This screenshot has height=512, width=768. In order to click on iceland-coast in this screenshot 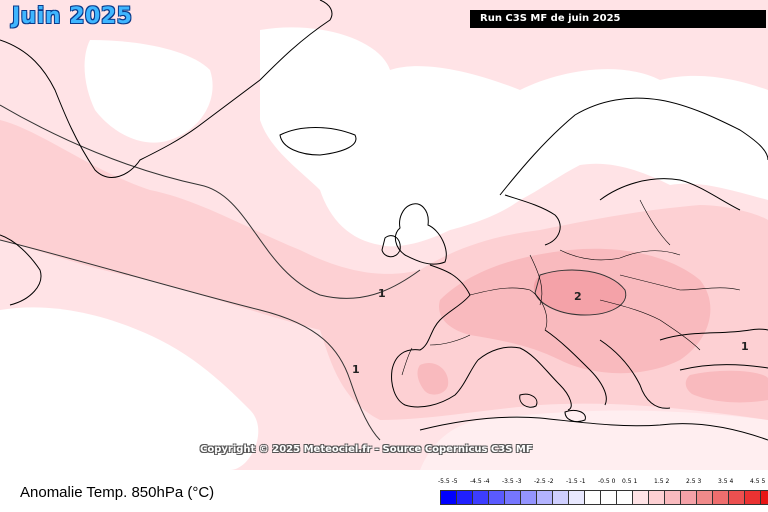, I will do `click(318, 141)`.